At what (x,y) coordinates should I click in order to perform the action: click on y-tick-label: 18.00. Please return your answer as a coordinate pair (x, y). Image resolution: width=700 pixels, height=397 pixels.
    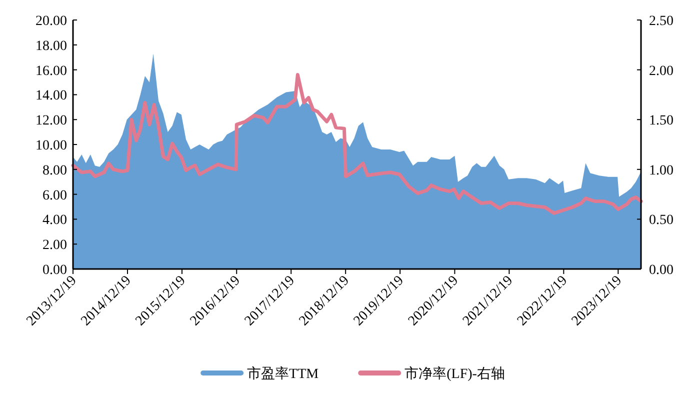
    Looking at the image, I should click on (51, 46).